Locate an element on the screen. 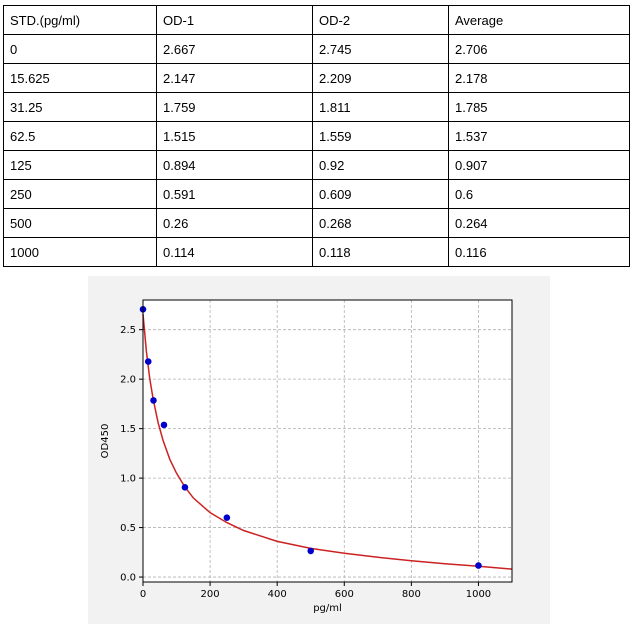 This screenshot has width=640, height=634. table-row: 500 0.26 0.268 0.264 is located at coordinates (316, 223).